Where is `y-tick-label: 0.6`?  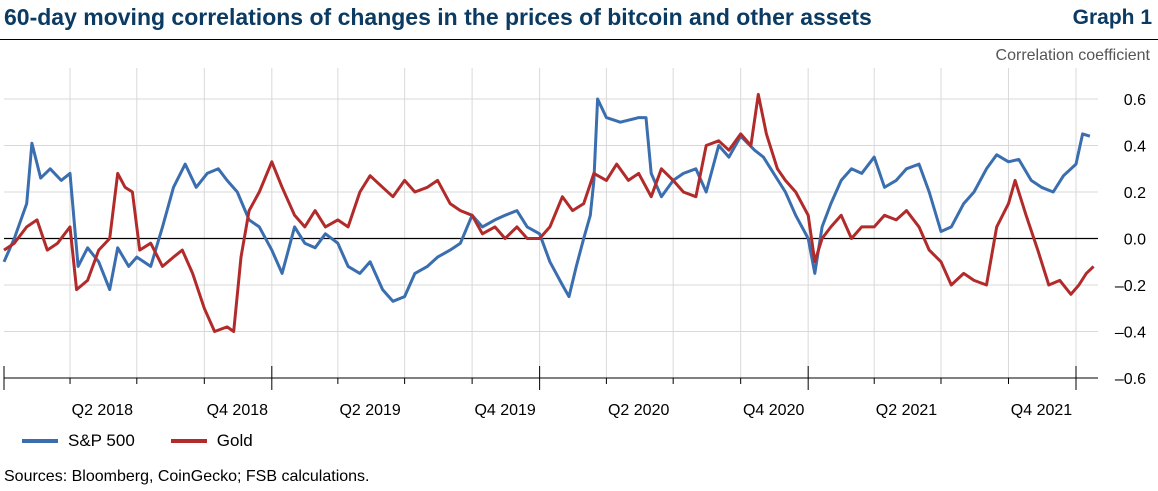 y-tick-label: 0.6 is located at coordinates (1135, 100).